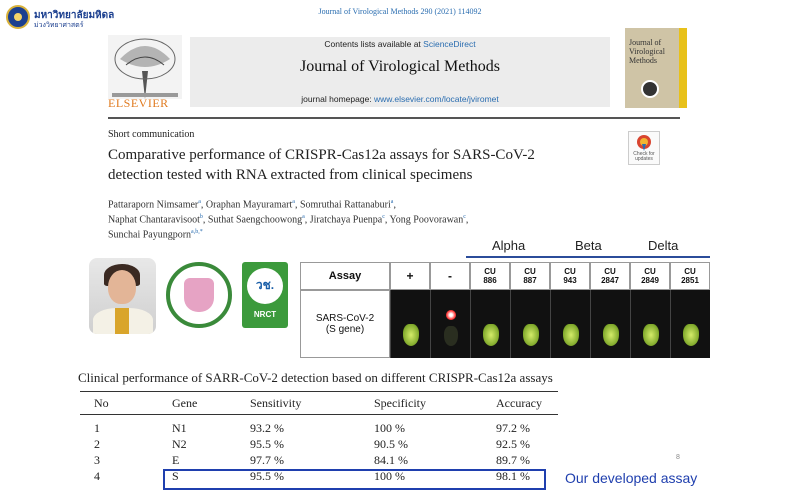 The height and width of the screenshot is (494, 800). Describe the element at coordinates (97, 428) in the screenshot. I see `table-cell: 1` at that location.